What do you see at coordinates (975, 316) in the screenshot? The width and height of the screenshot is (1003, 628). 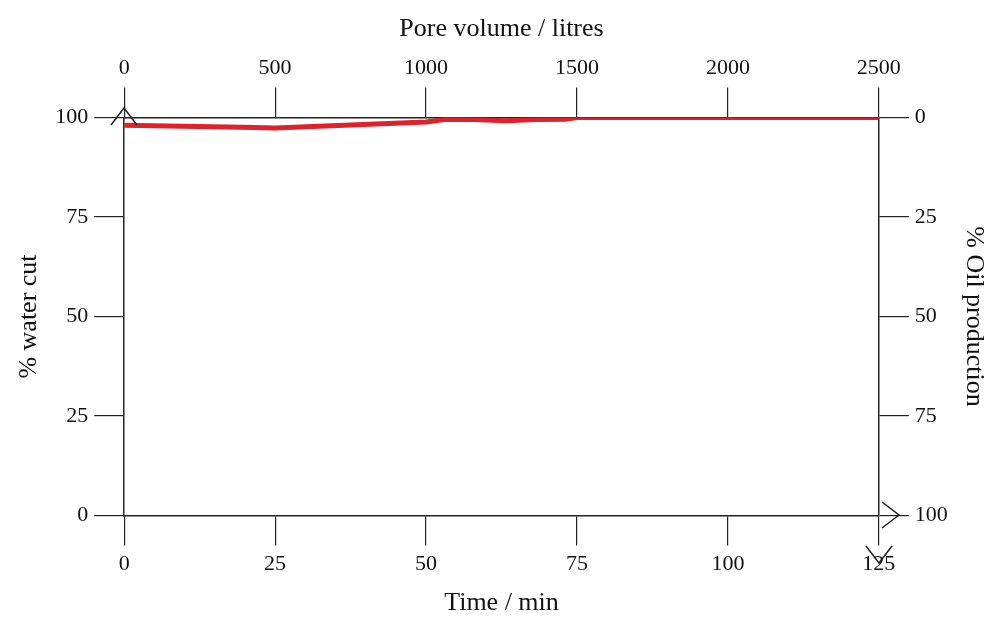 I see `y2-axis-title: % Oil production` at bounding box center [975, 316].